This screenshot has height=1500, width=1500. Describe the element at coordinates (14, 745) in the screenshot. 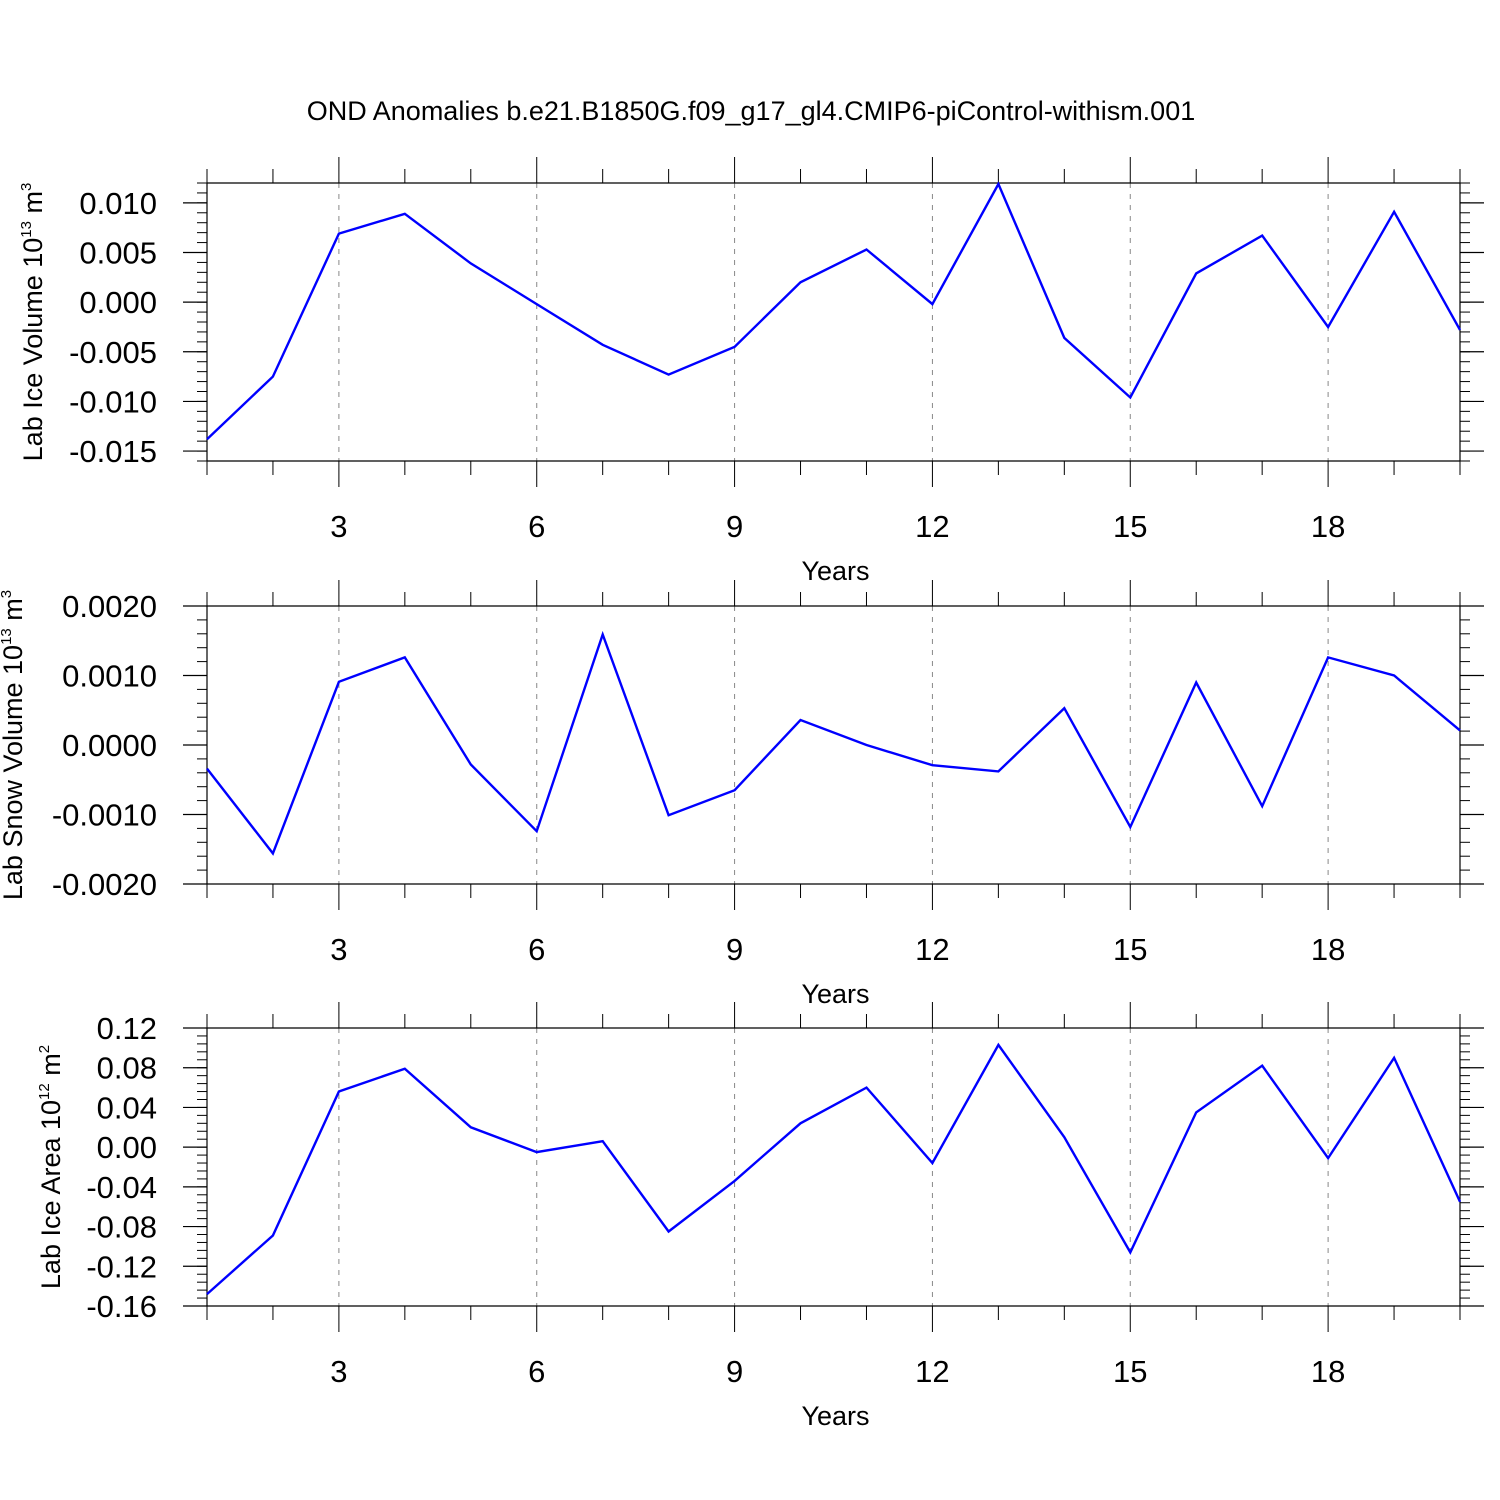

I see `y-axis-title: Lab Snow Volume 1013 m3` at that location.